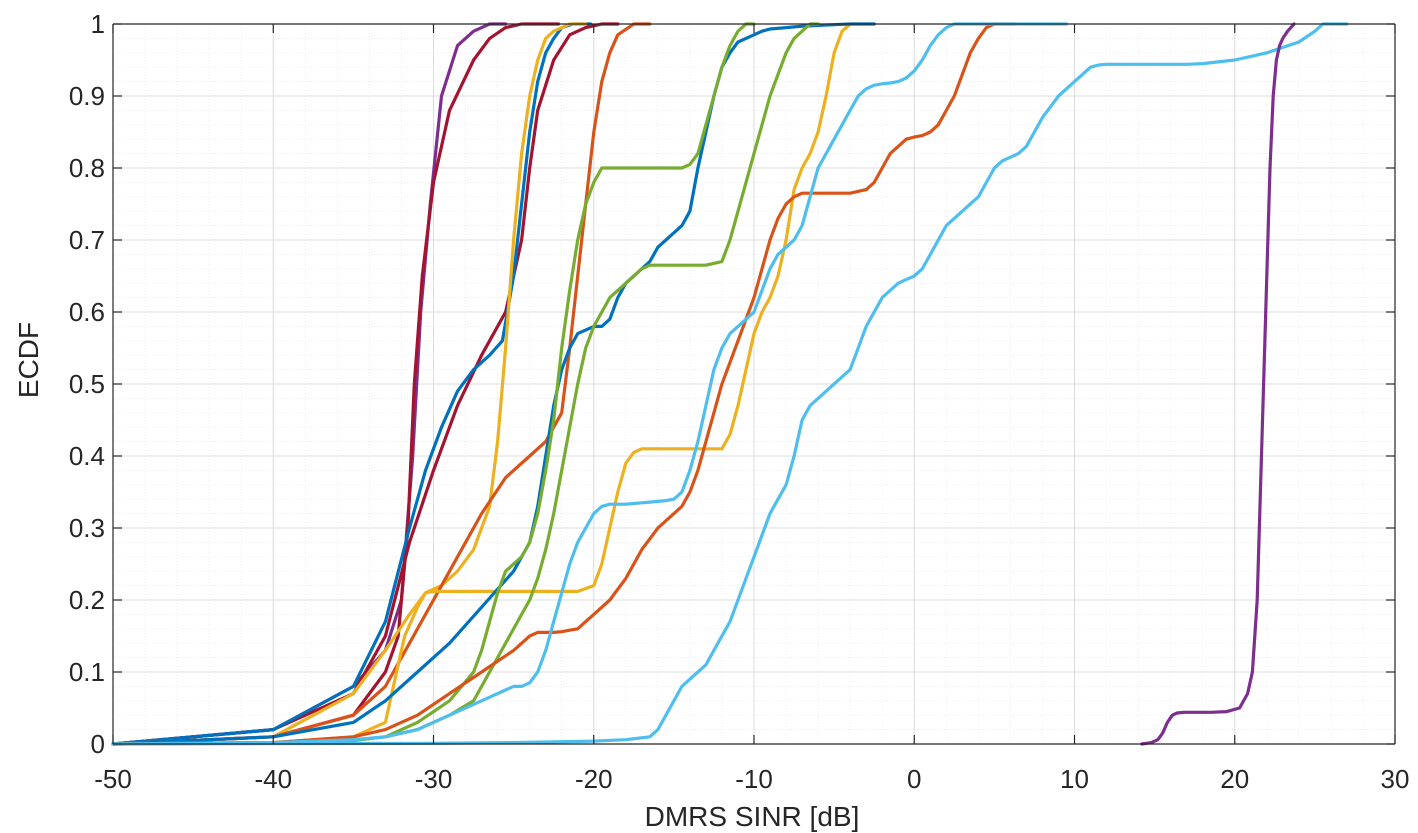 Image resolution: width=1418 pixels, height=833 pixels. What do you see at coordinates (87, 528) in the screenshot?
I see `y-tick-label: 0.3` at bounding box center [87, 528].